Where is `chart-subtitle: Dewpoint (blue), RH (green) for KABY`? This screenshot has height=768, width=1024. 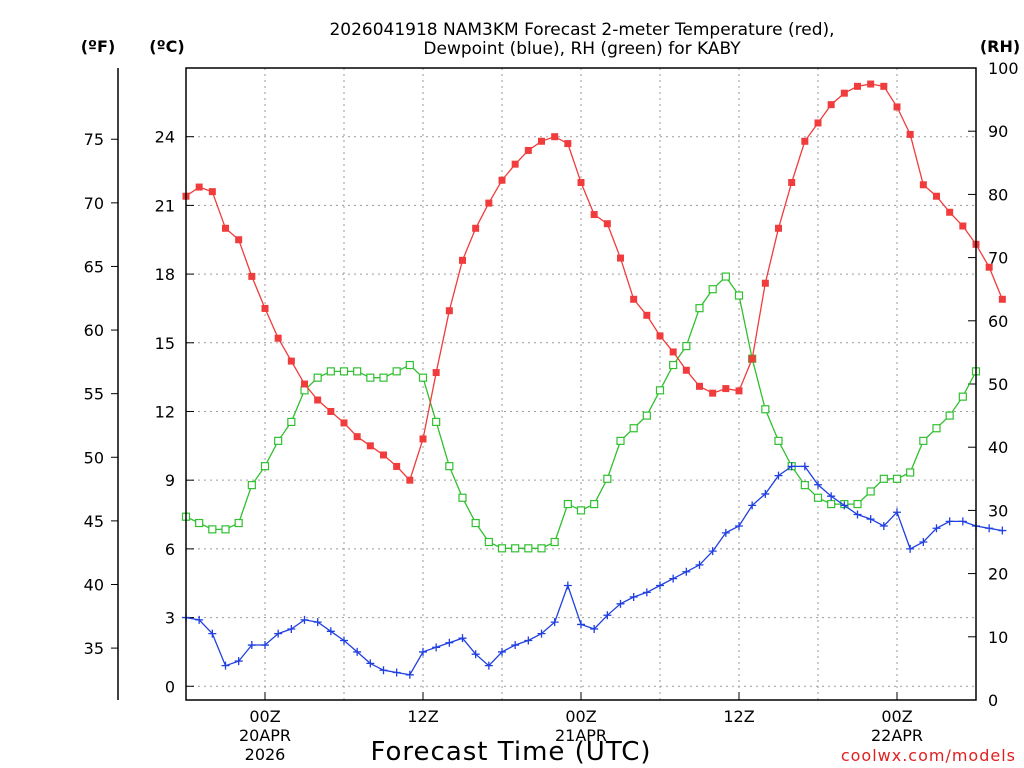 chart-subtitle: Dewpoint (blue), RH (green) for KABY is located at coordinates (582, 49).